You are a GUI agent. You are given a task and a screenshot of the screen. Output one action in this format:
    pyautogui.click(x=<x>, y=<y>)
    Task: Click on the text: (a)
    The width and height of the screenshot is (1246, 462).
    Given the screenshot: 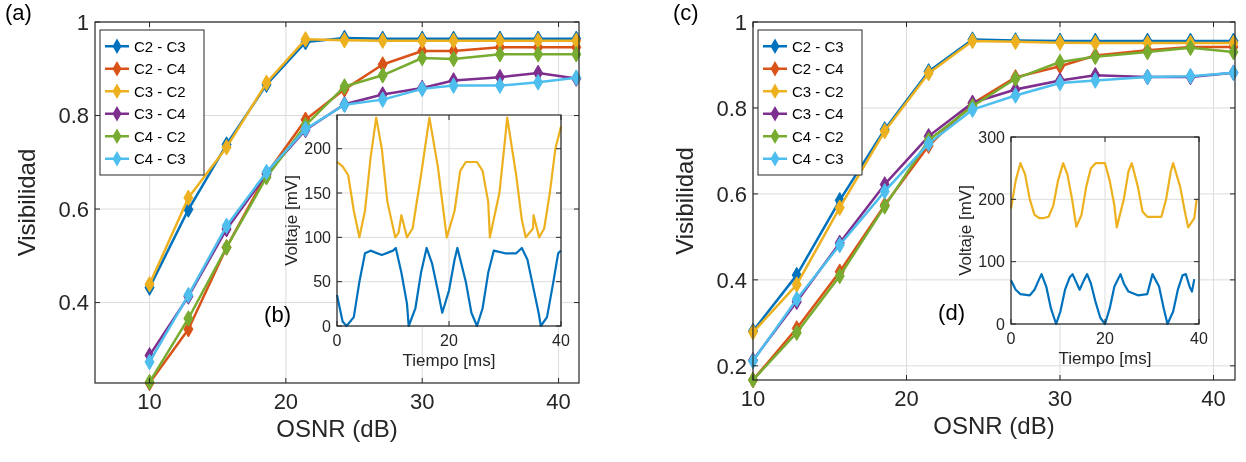 What is the action you would take?
    pyautogui.click(x=18, y=12)
    